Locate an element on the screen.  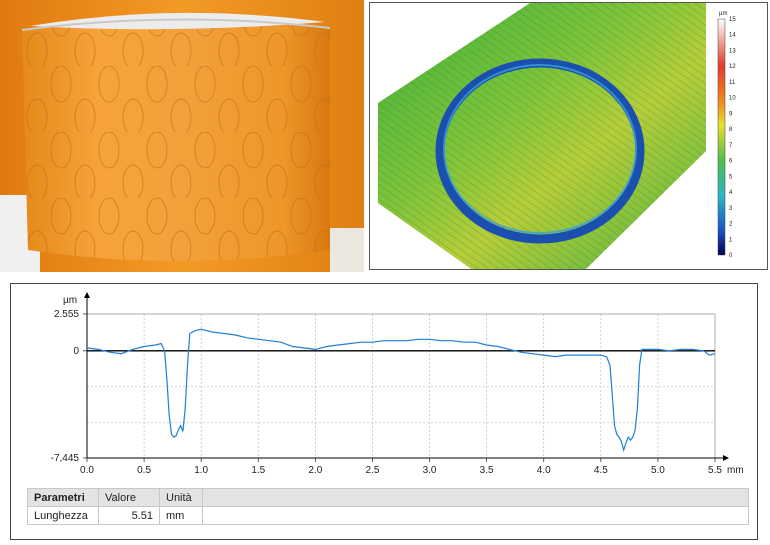
colorbar-tick-label: 12 is located at coordinates (732, 67).